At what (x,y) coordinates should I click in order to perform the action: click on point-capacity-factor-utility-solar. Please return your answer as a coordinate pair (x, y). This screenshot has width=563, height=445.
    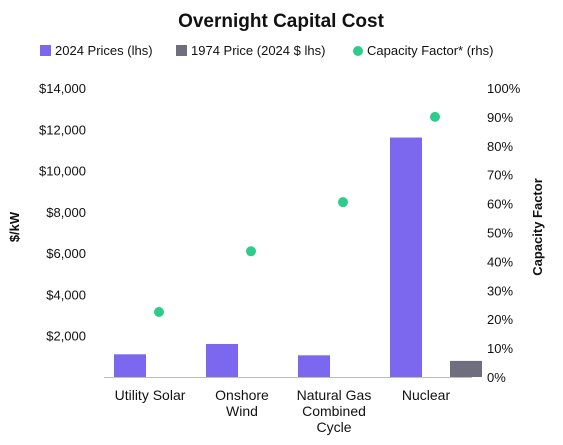
    Looking at the image, I should click on (159, 311).